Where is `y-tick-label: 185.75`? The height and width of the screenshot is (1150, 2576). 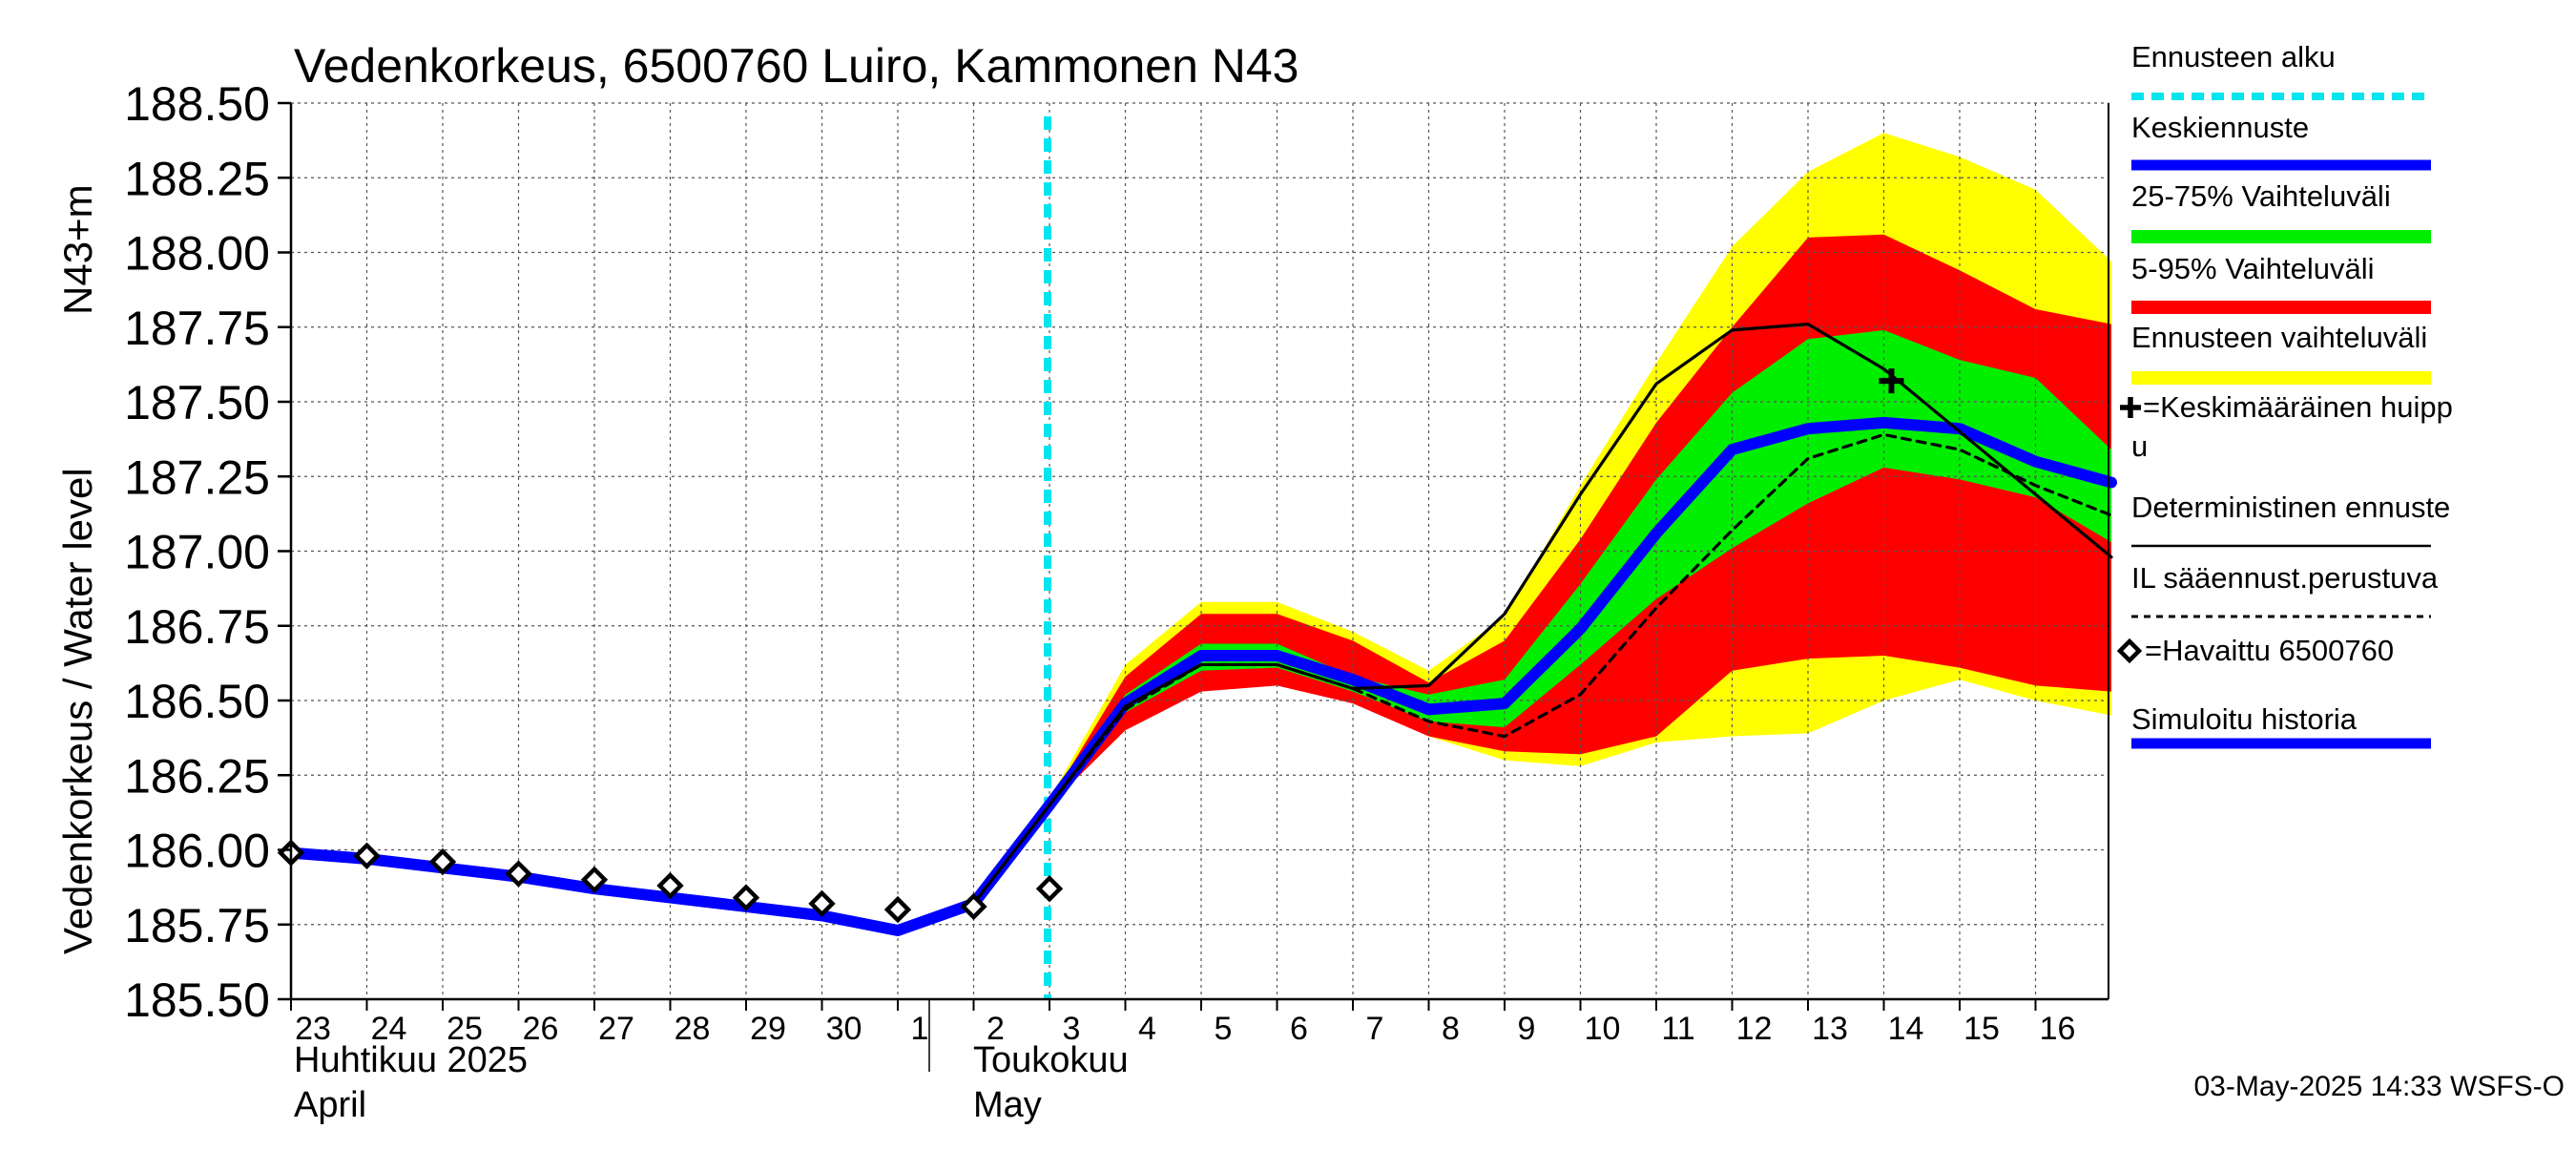 y-tick-label: 185.75 is located at coordinates (197, 925).